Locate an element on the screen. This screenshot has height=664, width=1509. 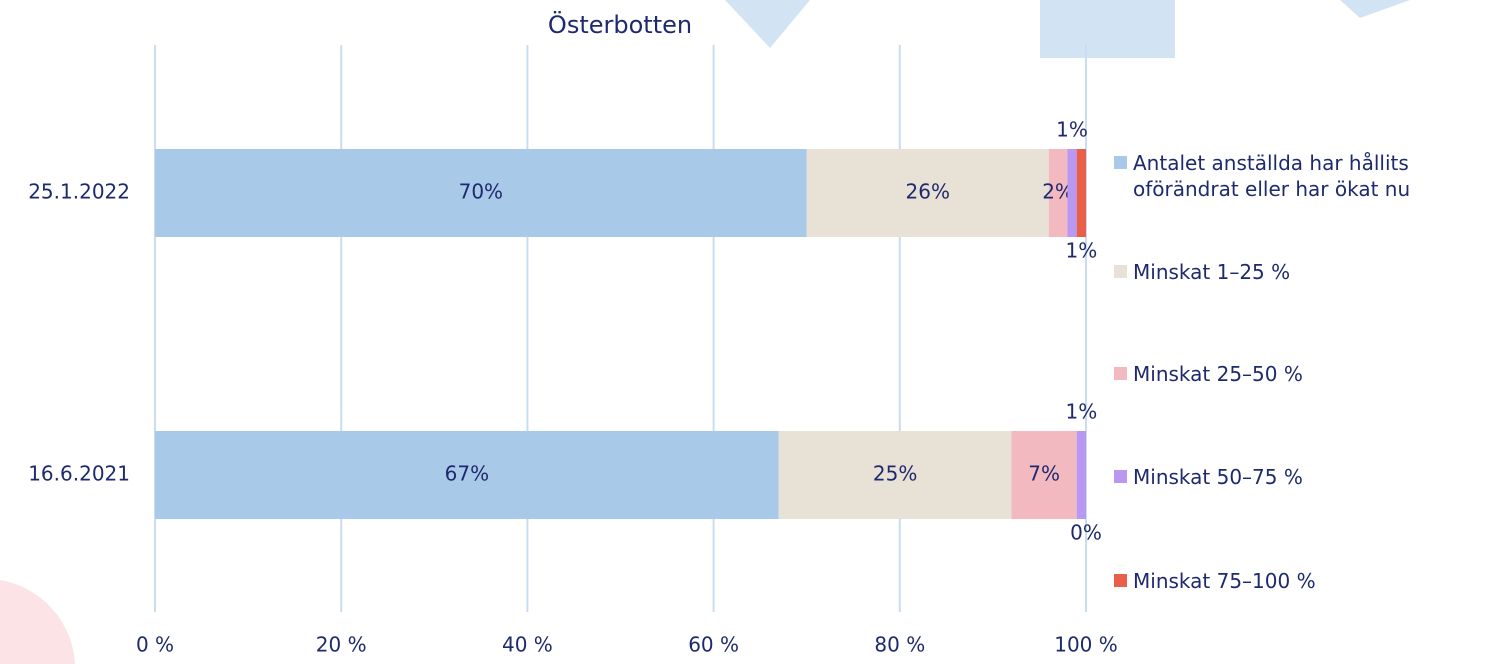
legend-label: Minskat 25–50 % is located at coordinates (1218, 374).